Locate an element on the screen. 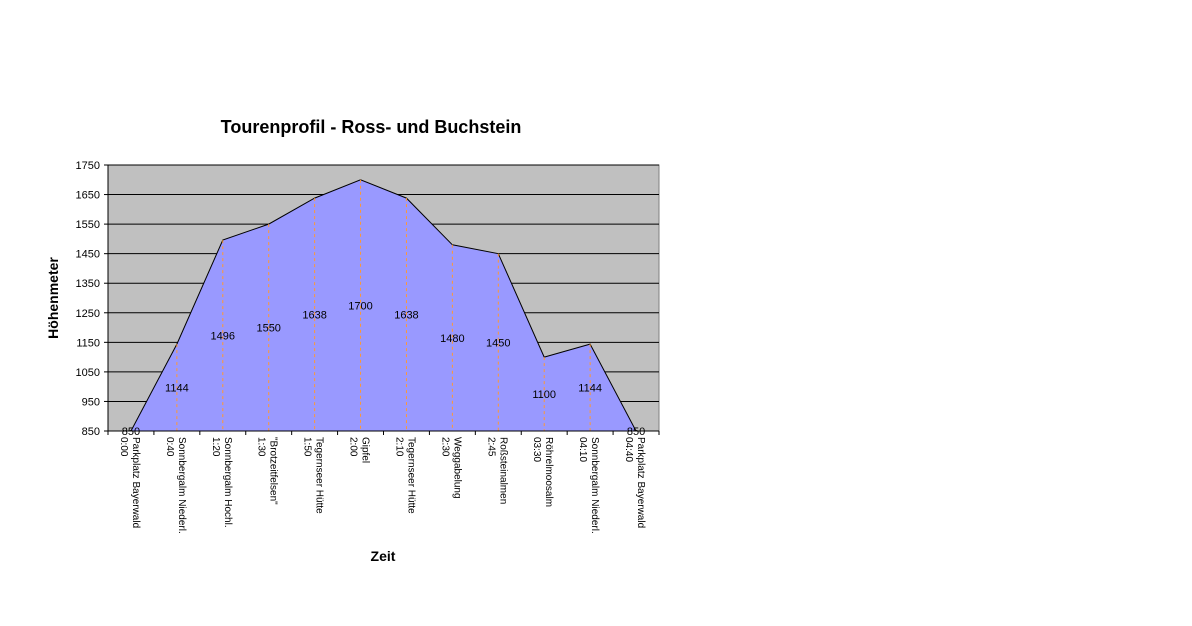  y-tick-label: 1150 is located at coordinates (88, 343).